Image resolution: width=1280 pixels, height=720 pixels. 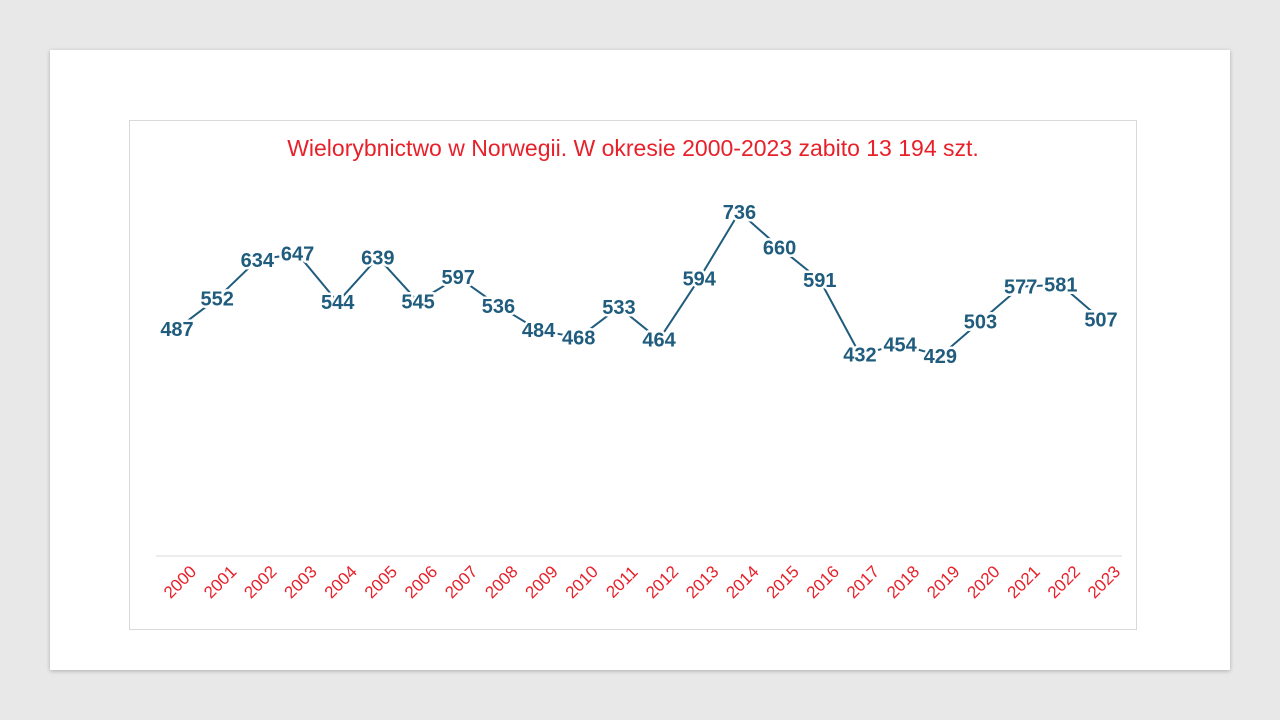 I want to click on x-tick-label: 2018, so click(x=903, y=582).